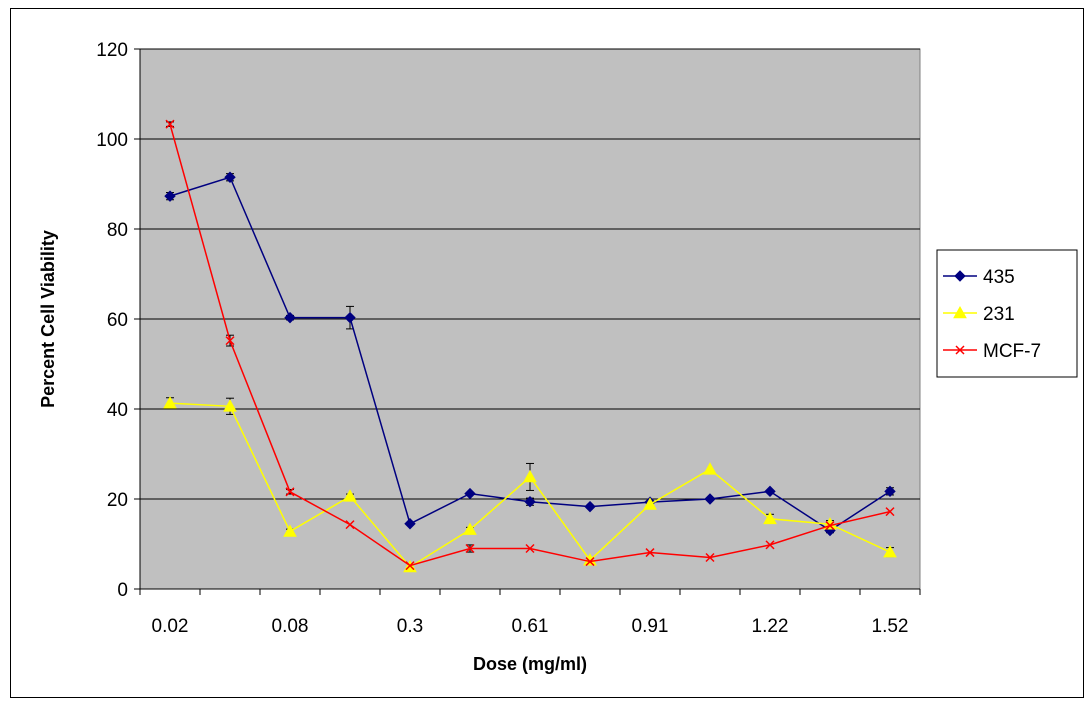 The height and width of the screenshot is (703, 1087). Describe the element at coordinates (290, 626) in the screenshot. I see `x-tick-label: 0.08` at that location.